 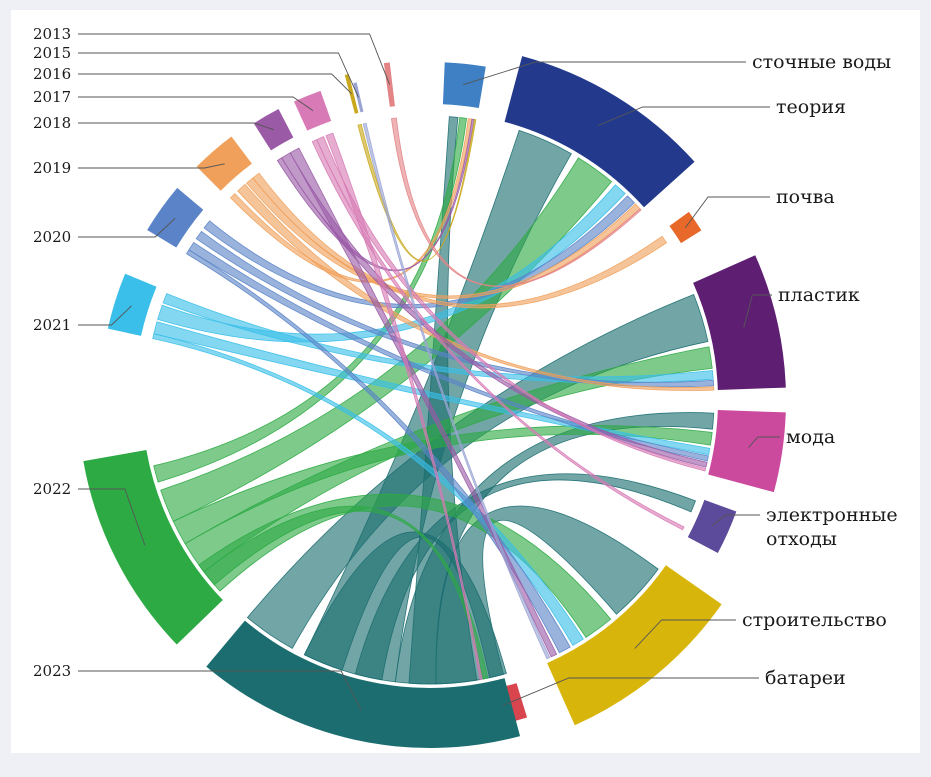 What do you see at coordinates (52, 325) in the screenshot?
I see `year-label: 2021` at bounding box center [52, 325].